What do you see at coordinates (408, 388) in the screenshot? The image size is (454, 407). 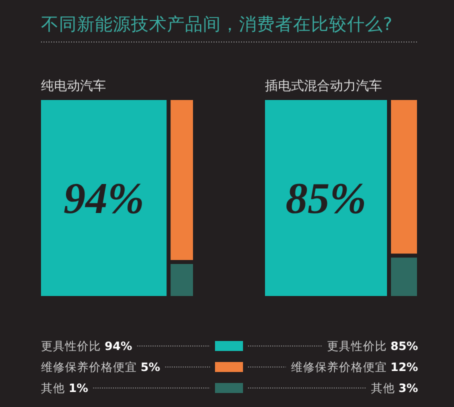 I see `data-label: 3%` at bounding box center [408, 388].